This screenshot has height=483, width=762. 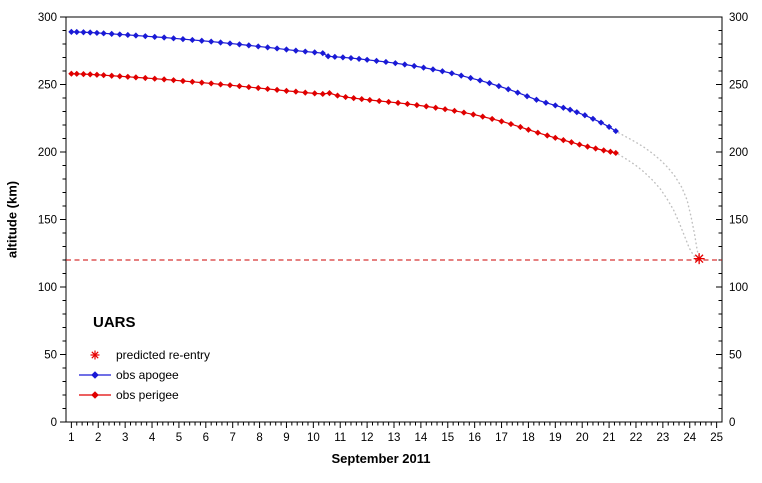 I want to click on svg-text: 8, so click(x=259, y=438).